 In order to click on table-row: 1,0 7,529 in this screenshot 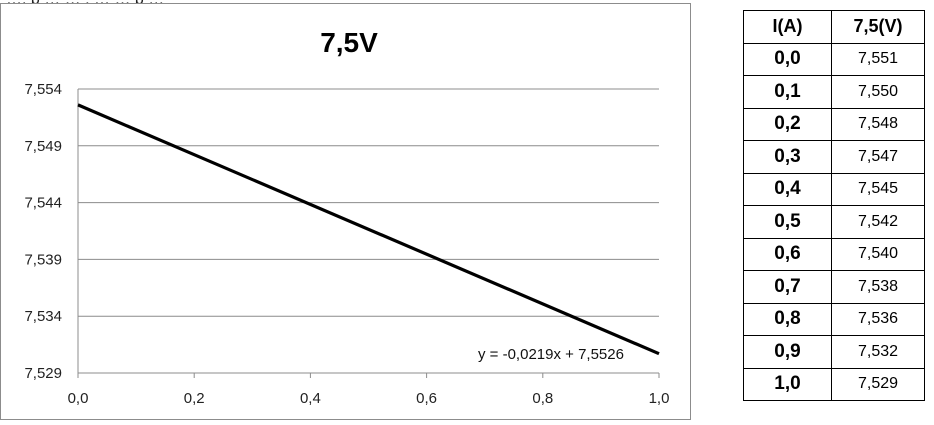, I will do `click(834, 384)`.